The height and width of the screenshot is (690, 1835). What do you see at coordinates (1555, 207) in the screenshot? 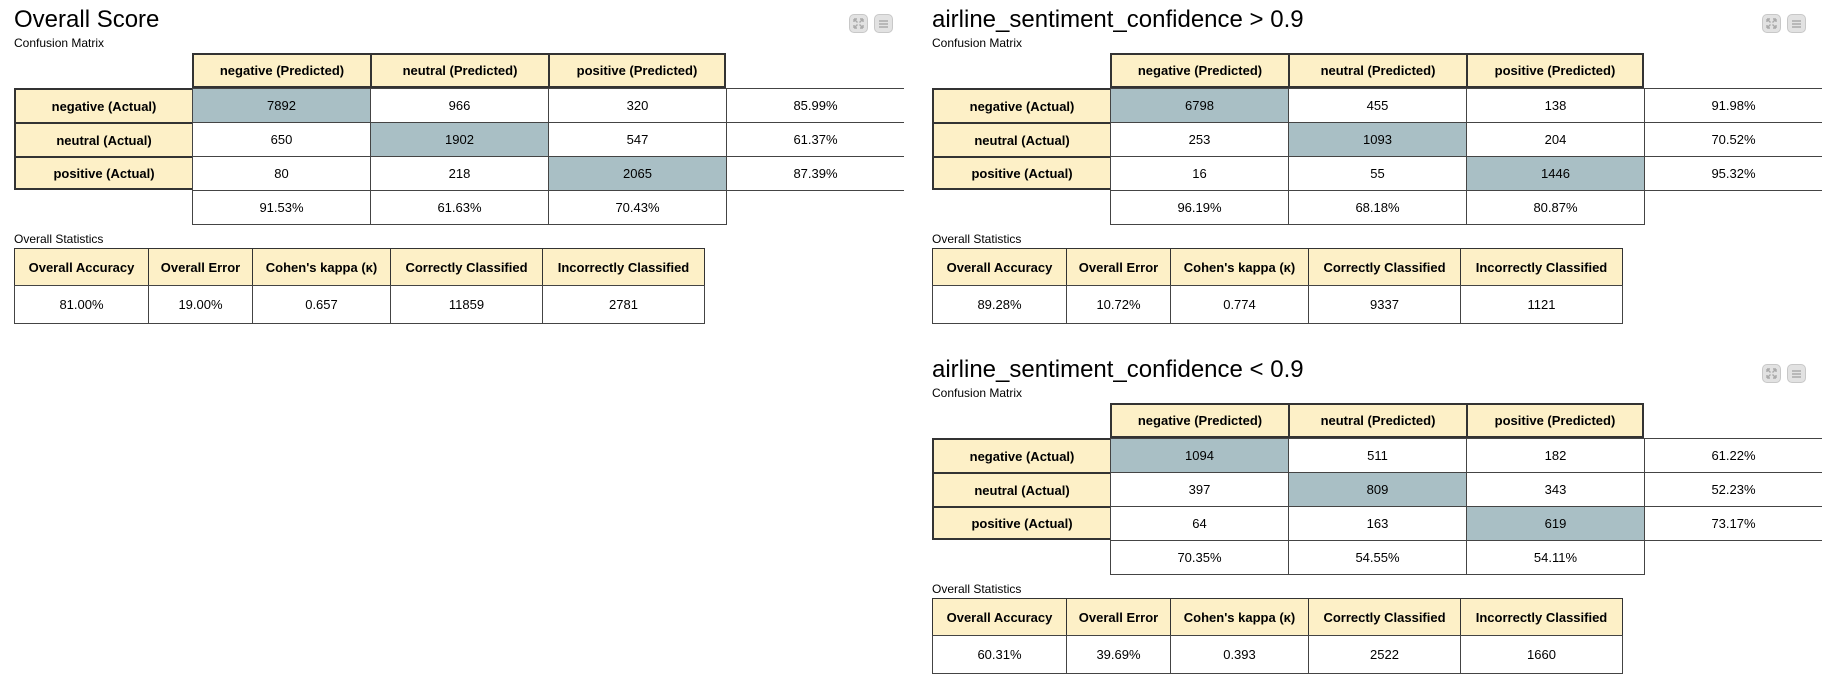
I see `column-accuracy: 80.87%` at bounding box center [1555, 207].